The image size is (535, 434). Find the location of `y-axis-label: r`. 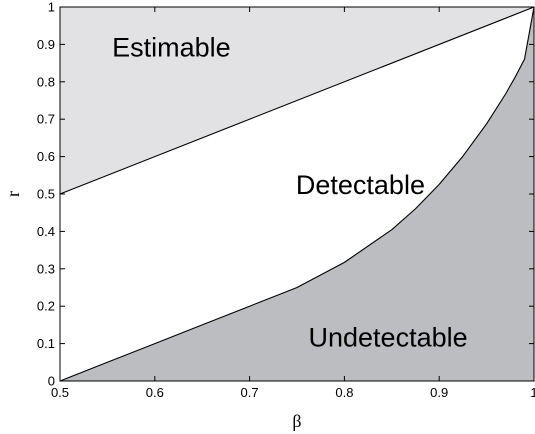

y-axis-label: r is located at coordinates (13, 194).